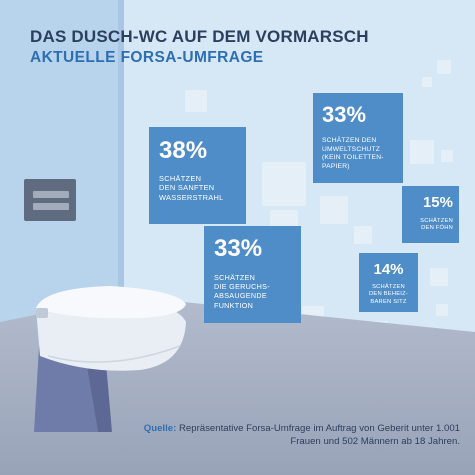 The width and height of the screenshot is (475, 475). I want to click on wall-hung-toilet-icon, so click(110, 359).